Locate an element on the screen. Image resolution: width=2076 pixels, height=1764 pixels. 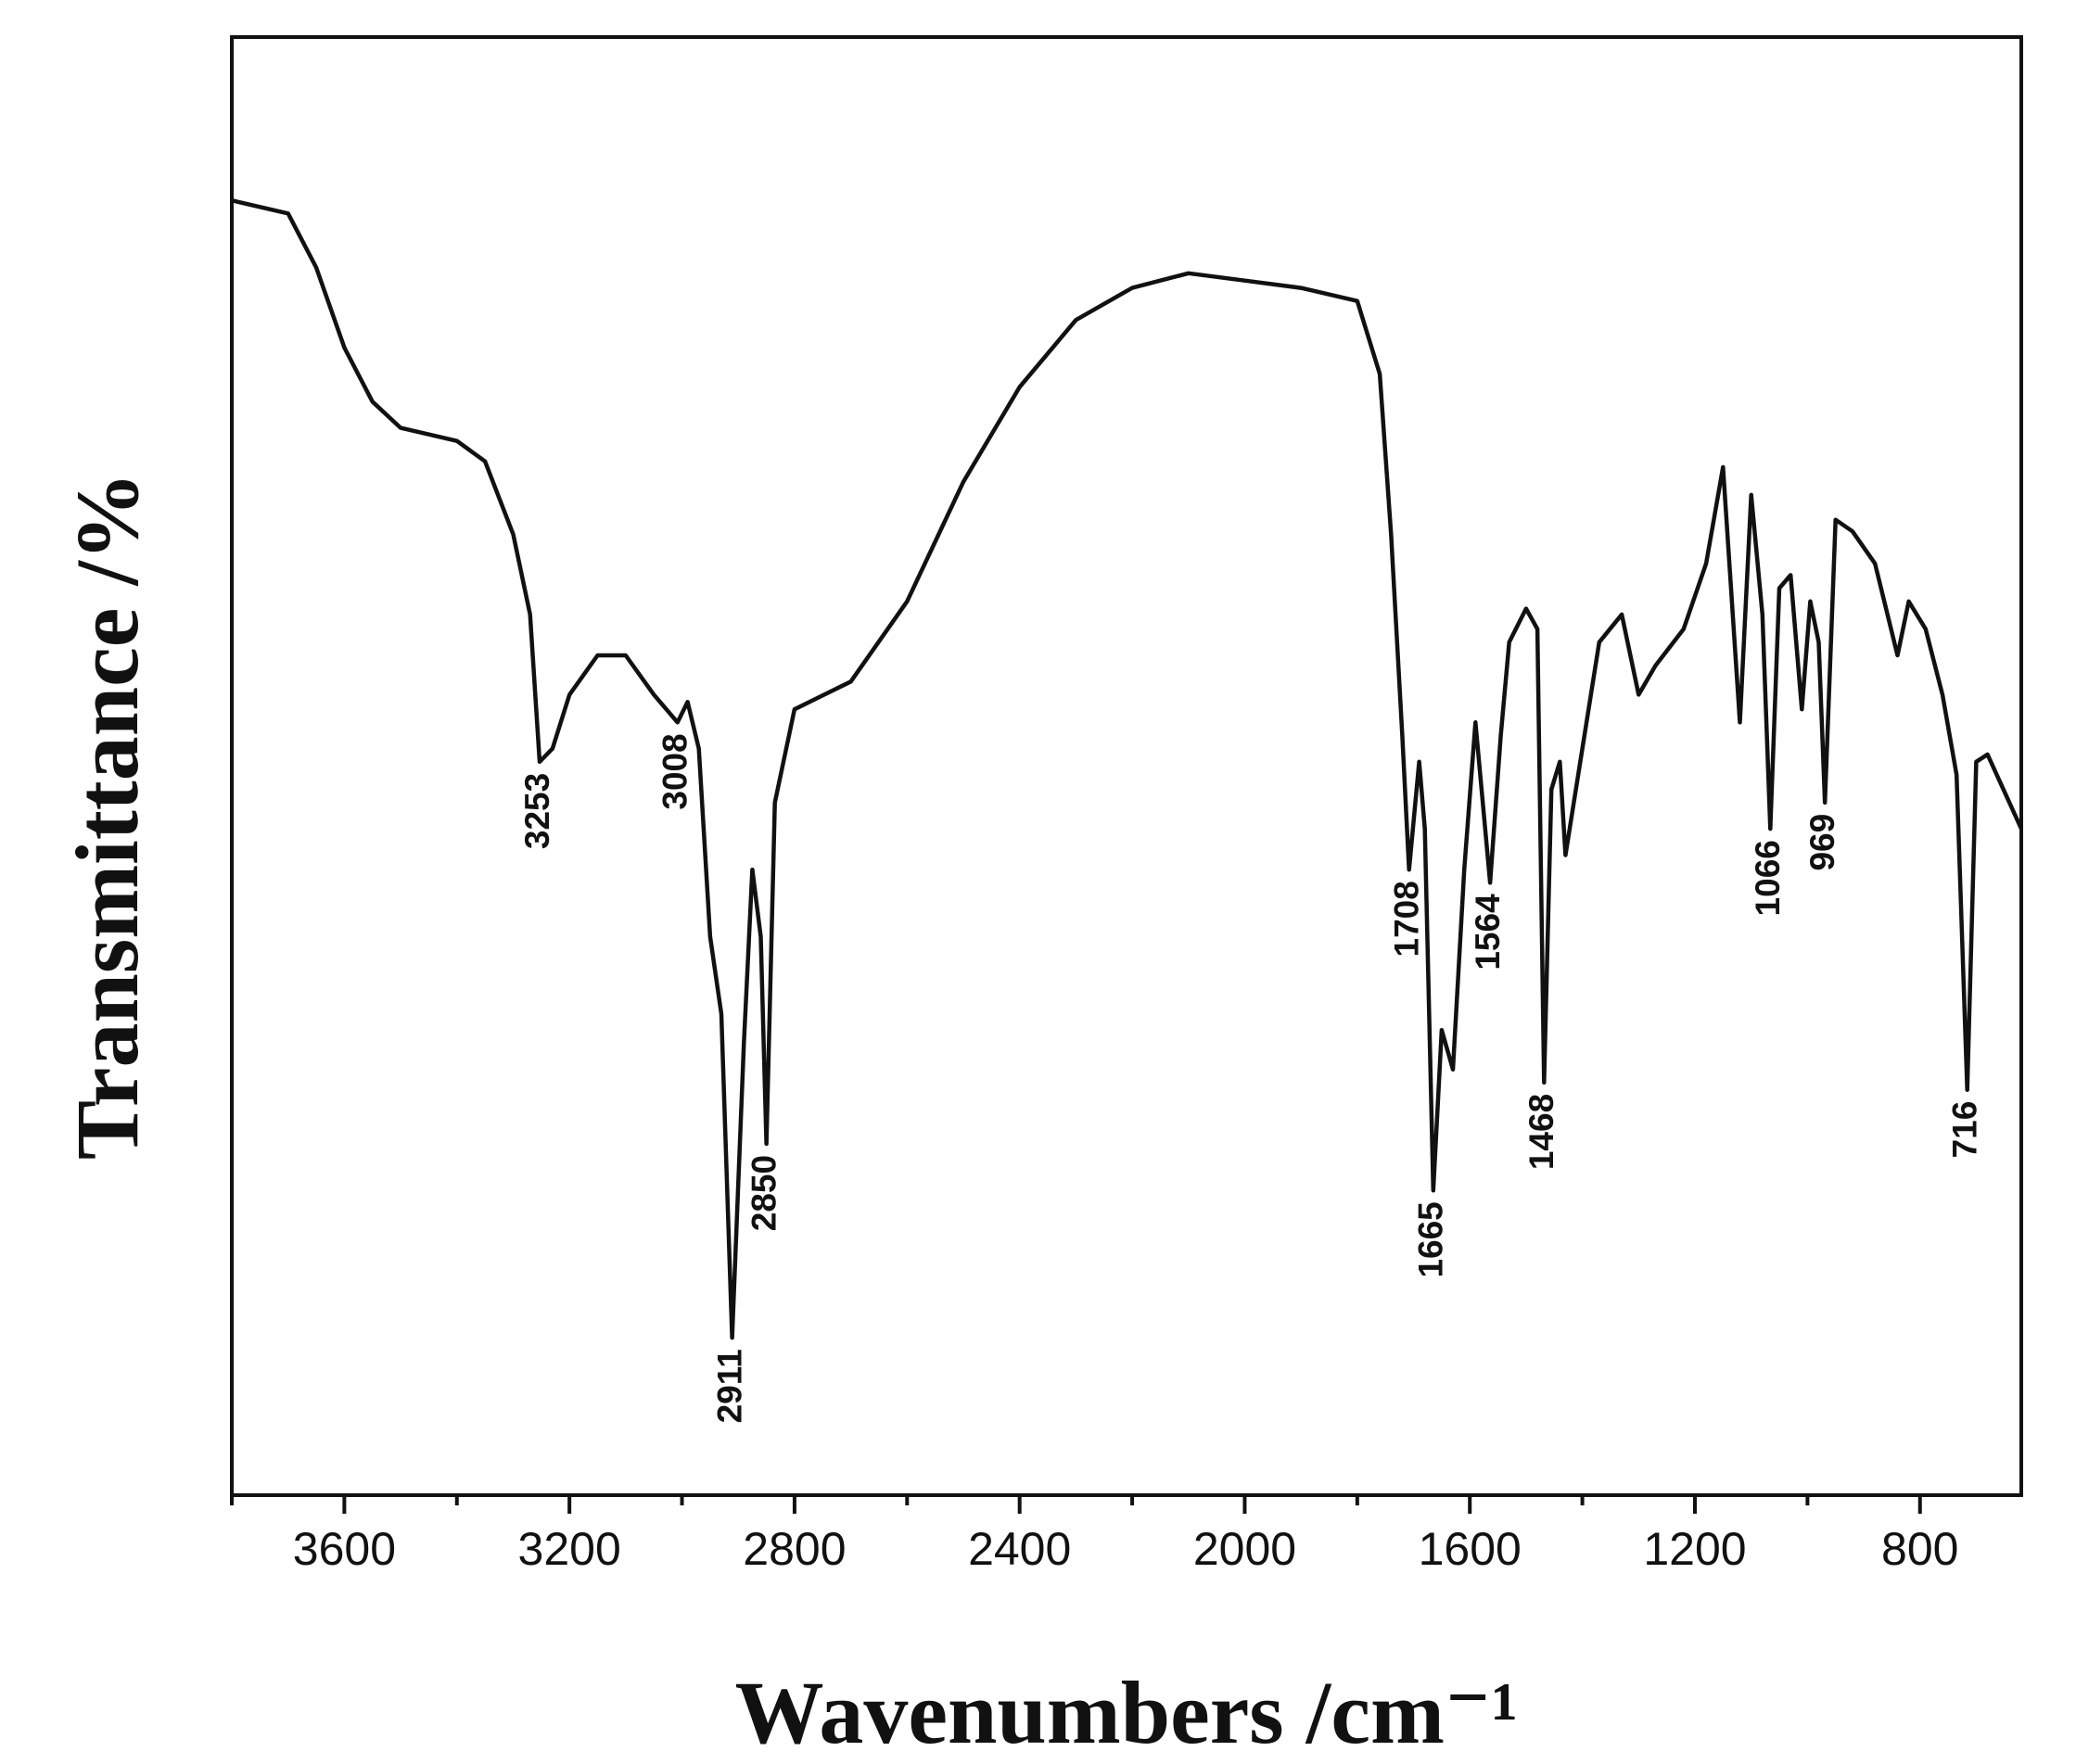
x-tick-label: 1600 is located at coordinates (1470, 1549).